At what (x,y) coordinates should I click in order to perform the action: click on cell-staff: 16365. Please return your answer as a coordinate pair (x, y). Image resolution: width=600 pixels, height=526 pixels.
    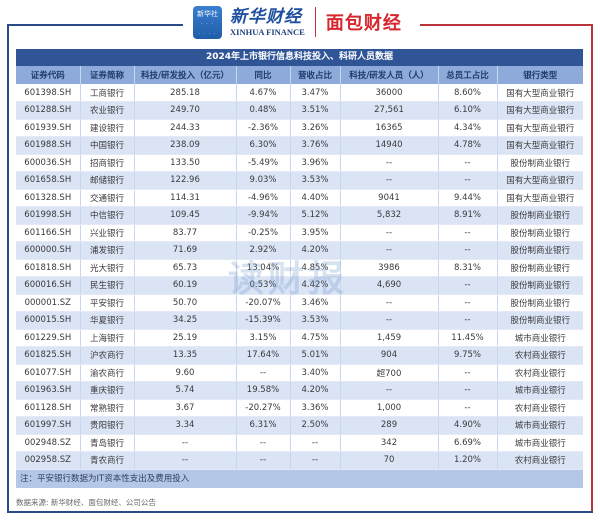
    Looking at the image, I should click on (389, 128).